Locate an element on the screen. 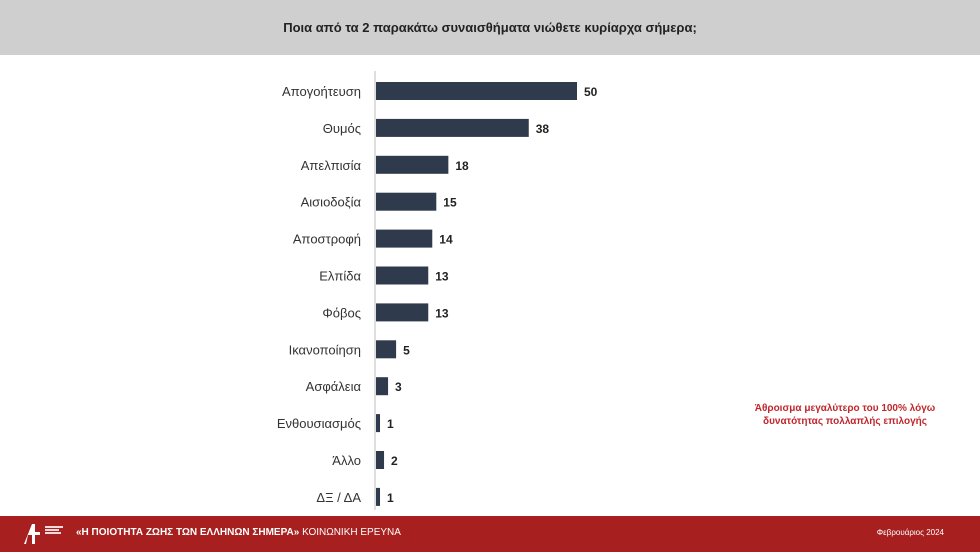  category-label: Αισιοδοξία is located at coordinates (331, 202).